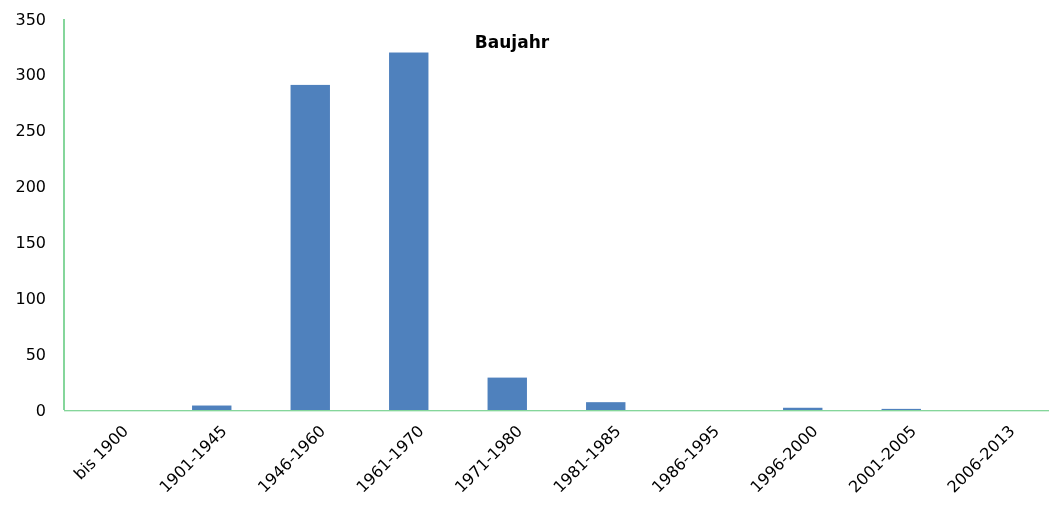 The width and height of the screenshot is (1051, 508). Describe the element at coordinates (512, 42) in the screenshot. I see `text: Baujahr` at that location.